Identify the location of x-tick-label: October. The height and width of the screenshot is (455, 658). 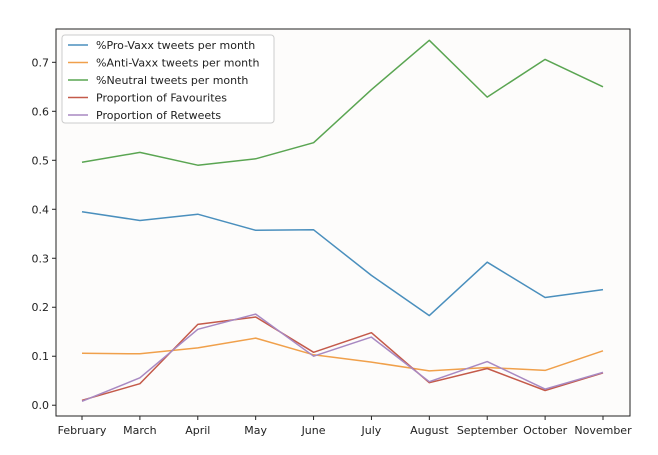
(545, 430).